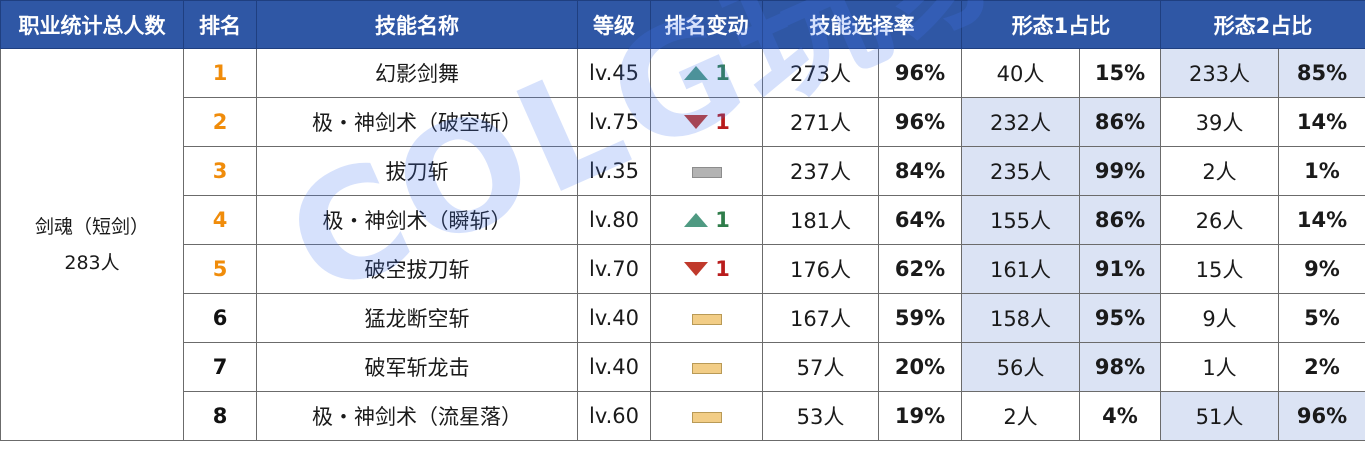 The width and height of the screenshot is (1365, 450). What do you see at coordinates (1020, 416) in the screenshot?
I see `form1-count-cell: 2人` at bounding box center [1020, 416].